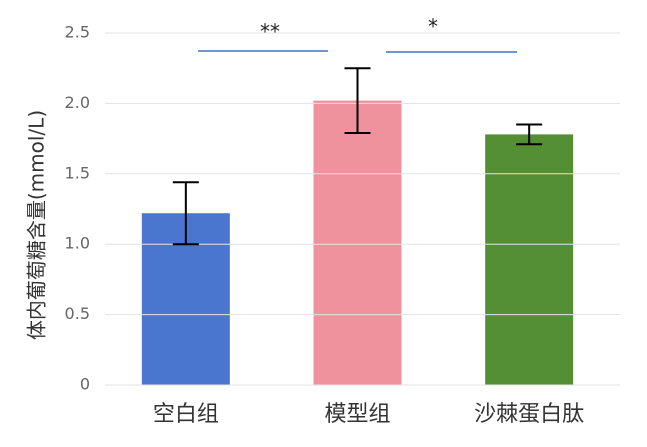 The image size is (647, 447). Describe the element at coordinates (77, 172) in the screenshot. I see `y-tick-label: 1.5` at that location.